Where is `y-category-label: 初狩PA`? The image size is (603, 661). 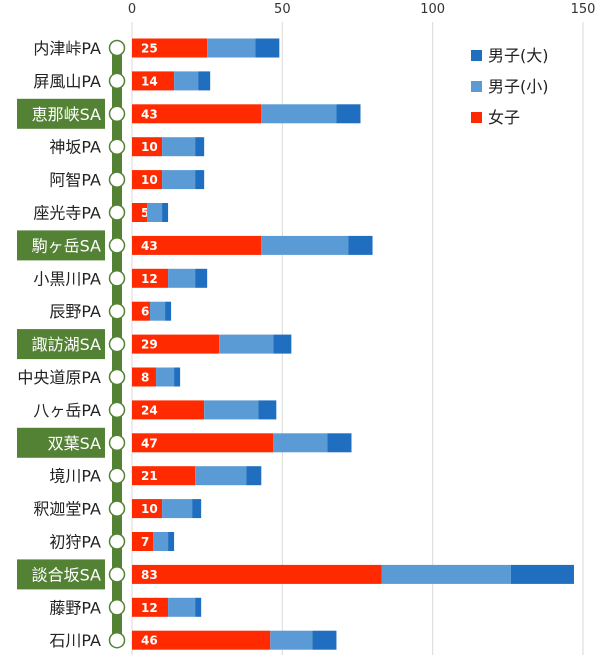
y-category-label: 初狩PA is located at coordinates (75, 542).